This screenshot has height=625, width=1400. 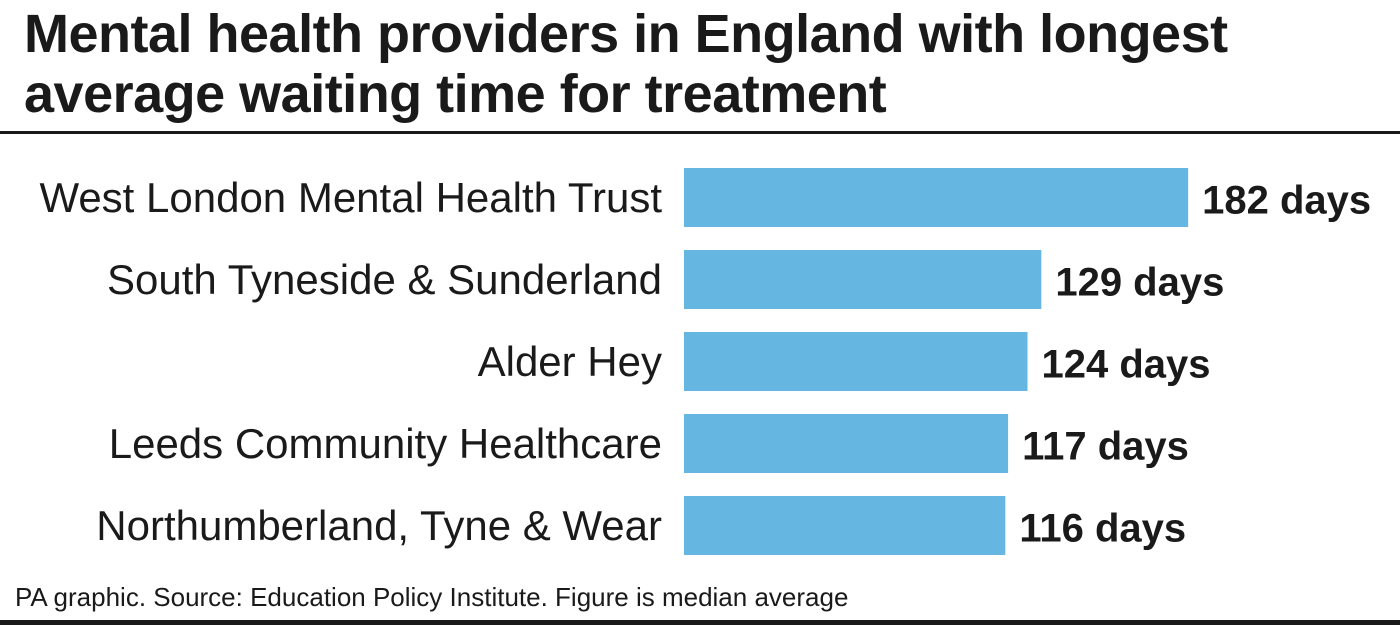 What do you see at coordinates (350, 197) in the screenshot?
I see `category-label: West London Mental Health Trust` at bounding box center [350, 197].